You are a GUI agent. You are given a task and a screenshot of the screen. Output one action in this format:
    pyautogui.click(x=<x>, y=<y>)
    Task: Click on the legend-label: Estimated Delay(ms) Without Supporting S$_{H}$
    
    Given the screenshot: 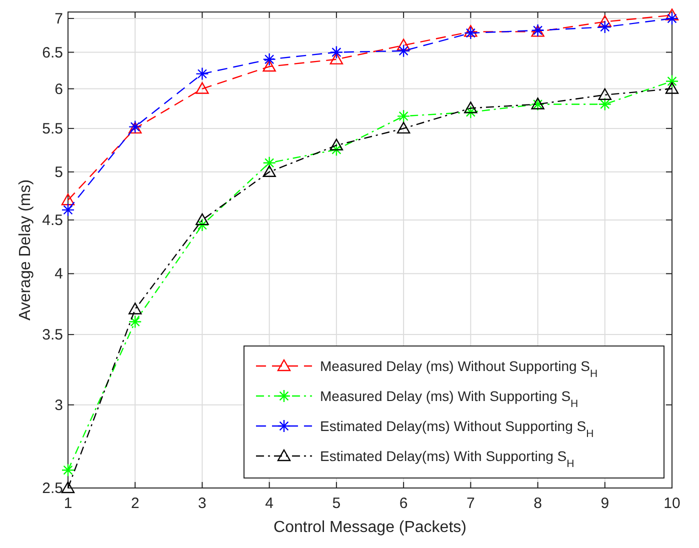 What is the action you would take?
    pyautogui.click(x=457, y=429)
    